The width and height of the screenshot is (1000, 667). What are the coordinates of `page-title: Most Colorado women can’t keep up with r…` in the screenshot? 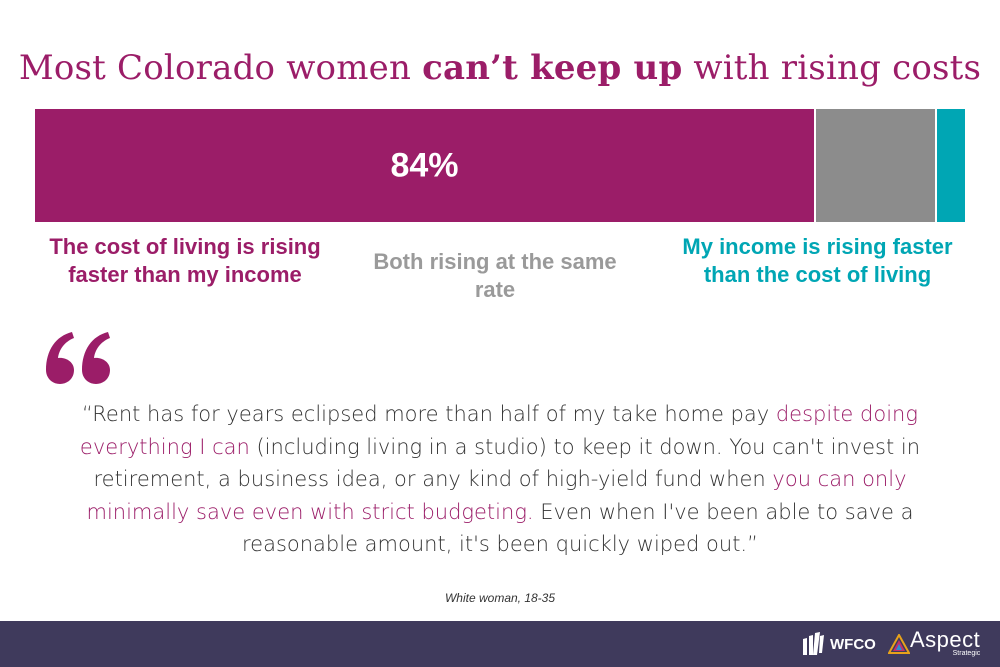 It's located at (500, 68).